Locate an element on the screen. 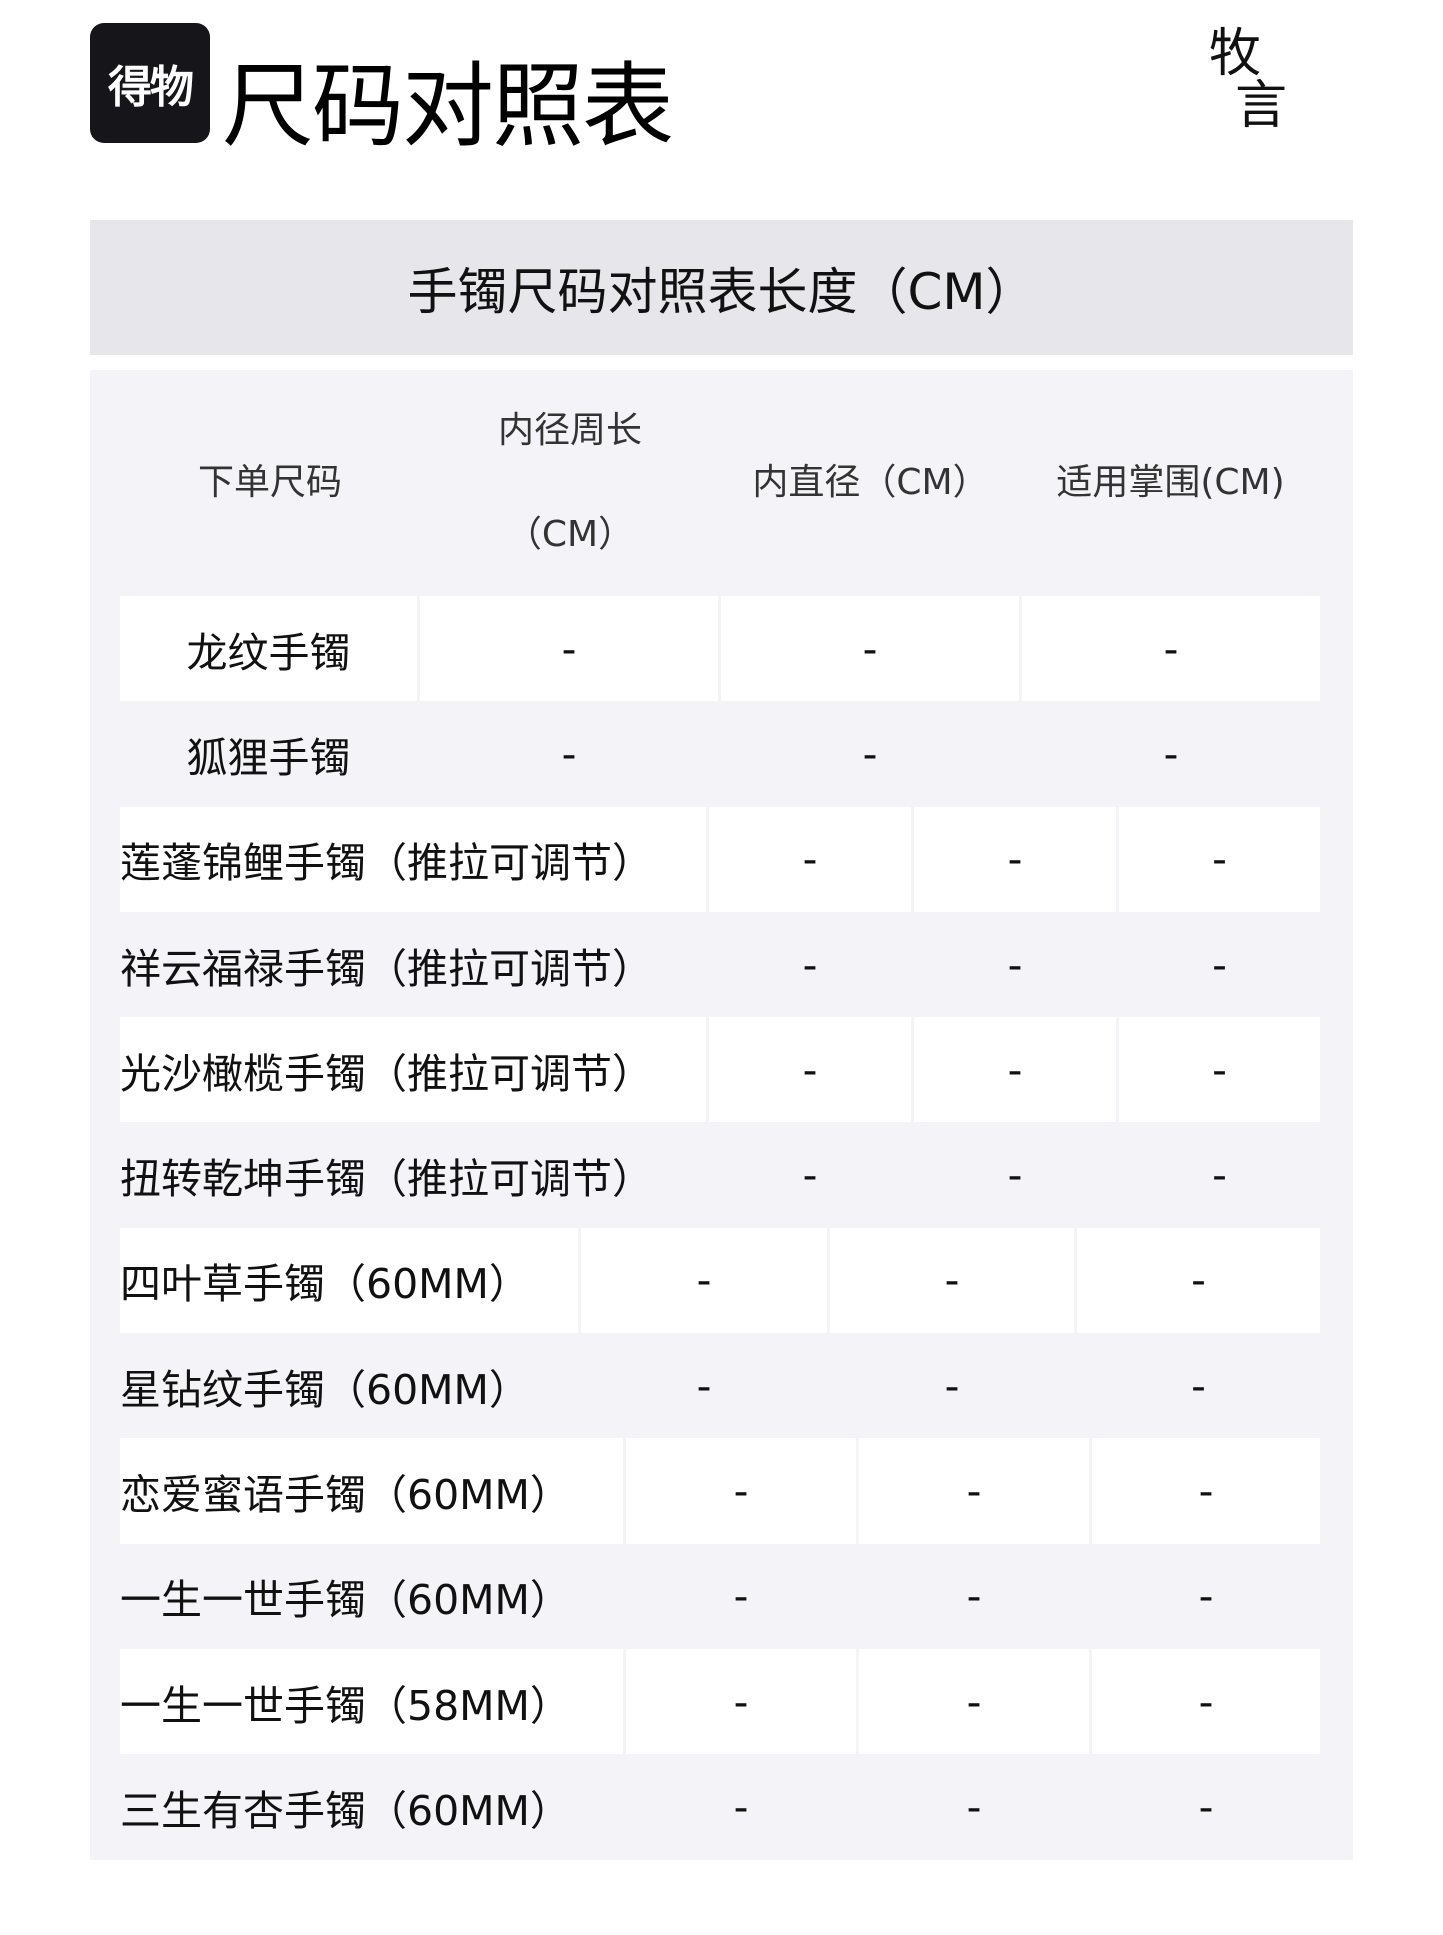 The width and height of the screenshot is (1443, 1935). signature-logo: 牧 言 is located at coordinates (1255, 83).